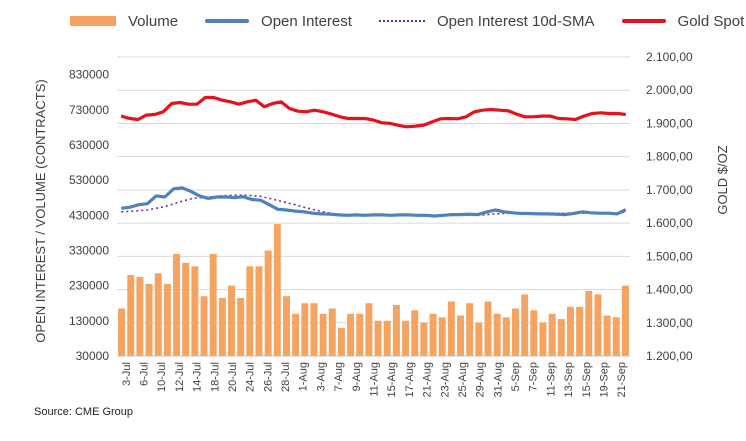 This screenshot has width=746, height=441. I want to click on x-tick-label: 9-Aug, so click(357, 376).